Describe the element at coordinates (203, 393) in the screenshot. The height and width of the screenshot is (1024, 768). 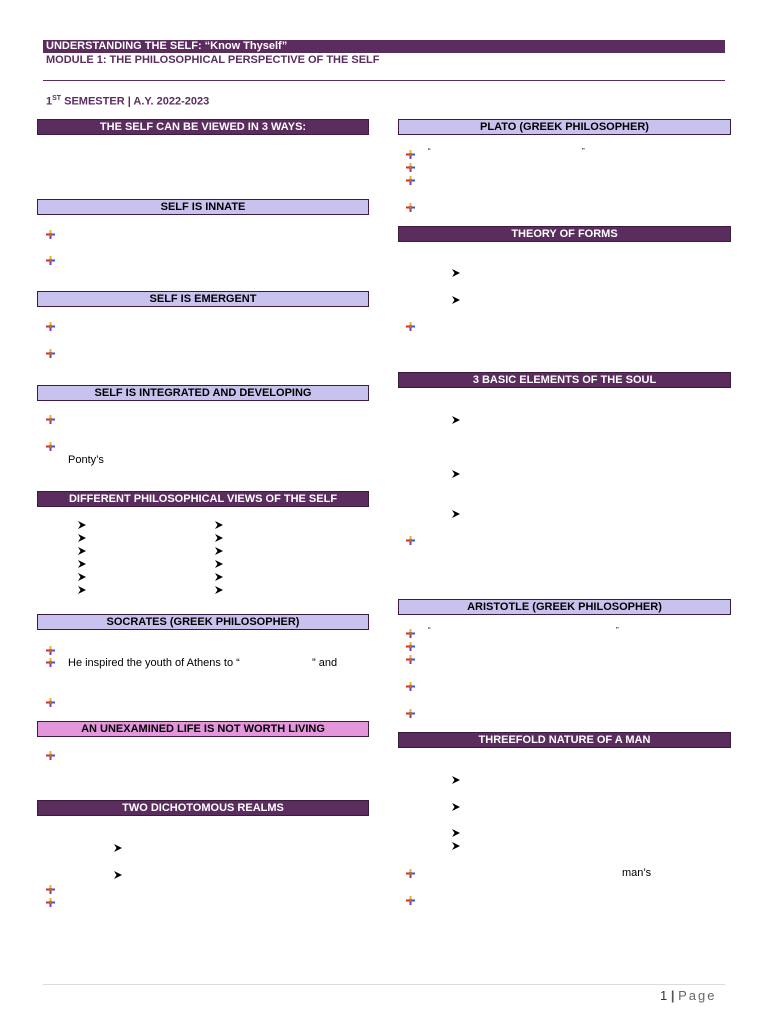
I see `heading-self-integrated: SELF IS INTEGRATED AND DEVELOPING` at that location.